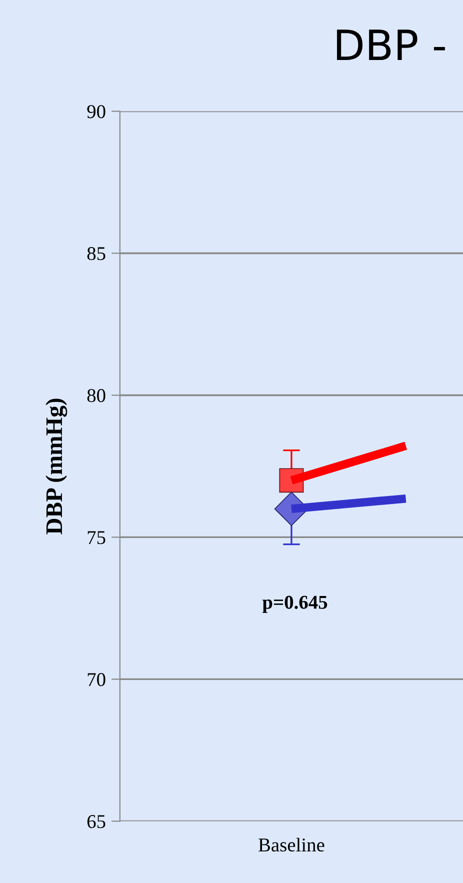  What do you see at coordinates (291, 845) in the screenshot?
I see `x-tick-label: Baseline` at bounding box center [291, 845].